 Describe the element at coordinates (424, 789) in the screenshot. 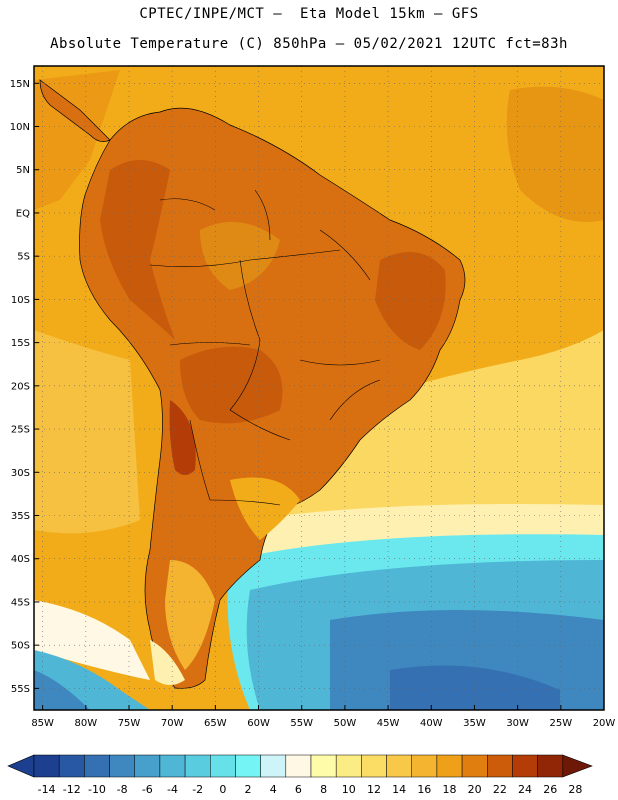

I see `colorbar-tick-label: 16` at that location.